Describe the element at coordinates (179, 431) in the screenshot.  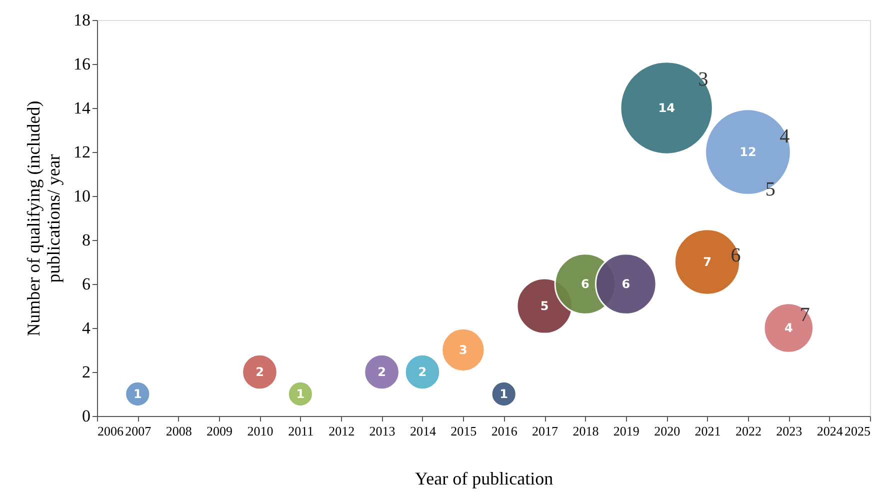
I see `x-tick-label: 2008` at that location.